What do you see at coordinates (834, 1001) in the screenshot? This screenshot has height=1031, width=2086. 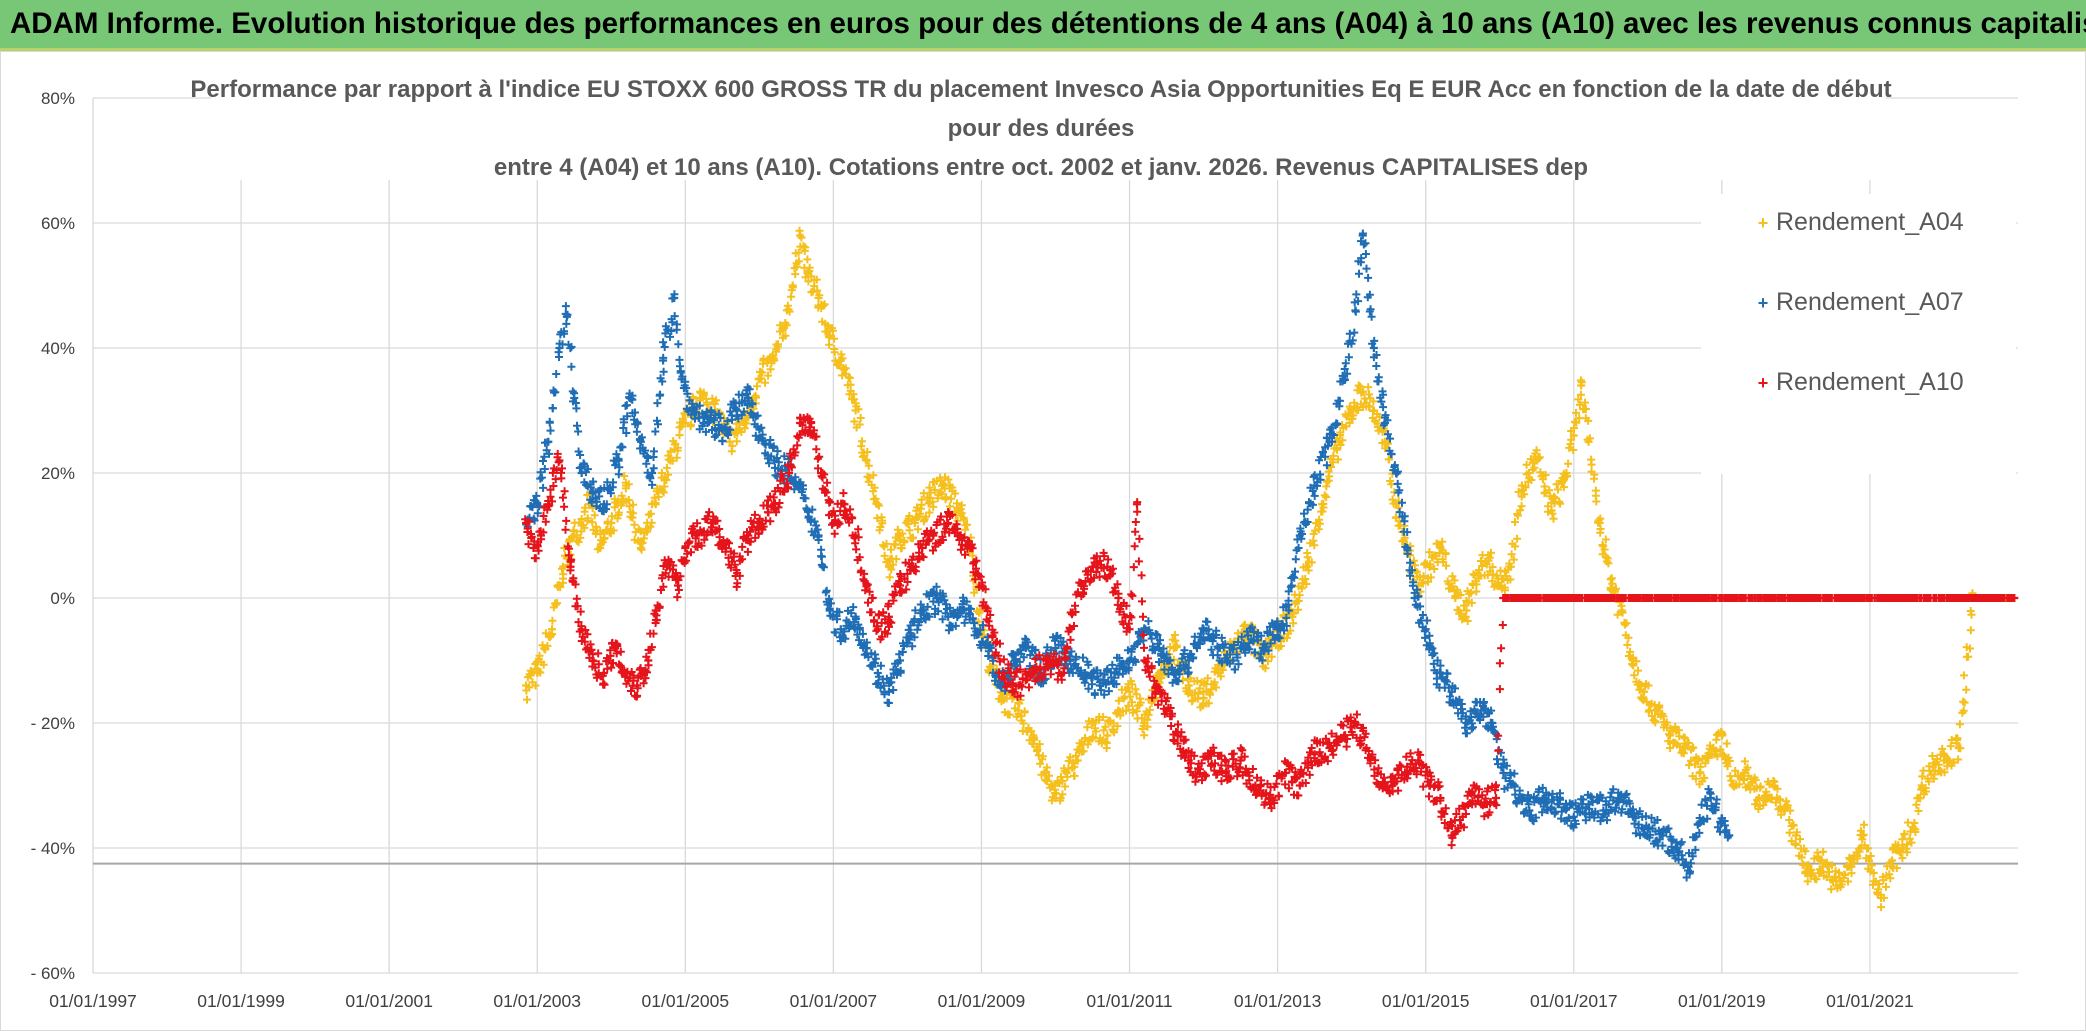 I see `x-tick-label: 01/01/2007` at bounding box center [834, 1001].